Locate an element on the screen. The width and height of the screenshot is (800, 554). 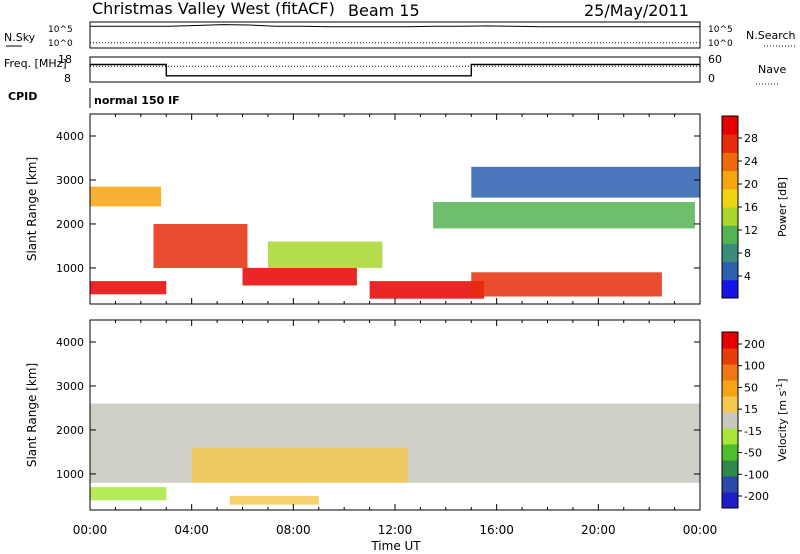
colorbar-tick-label: 16 is located at coordinates (751, 207).